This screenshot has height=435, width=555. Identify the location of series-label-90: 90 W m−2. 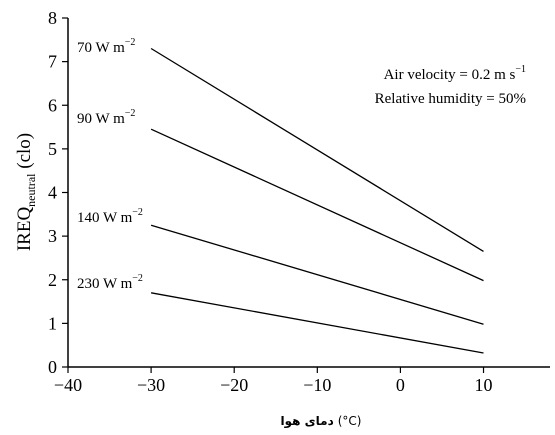
(106, 117).